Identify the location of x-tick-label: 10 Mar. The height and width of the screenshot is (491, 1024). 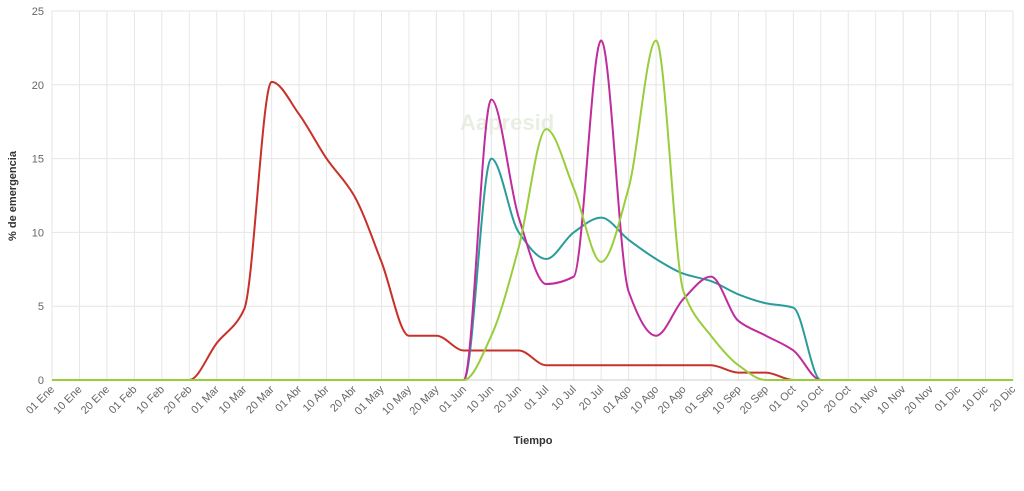
(233, 399).